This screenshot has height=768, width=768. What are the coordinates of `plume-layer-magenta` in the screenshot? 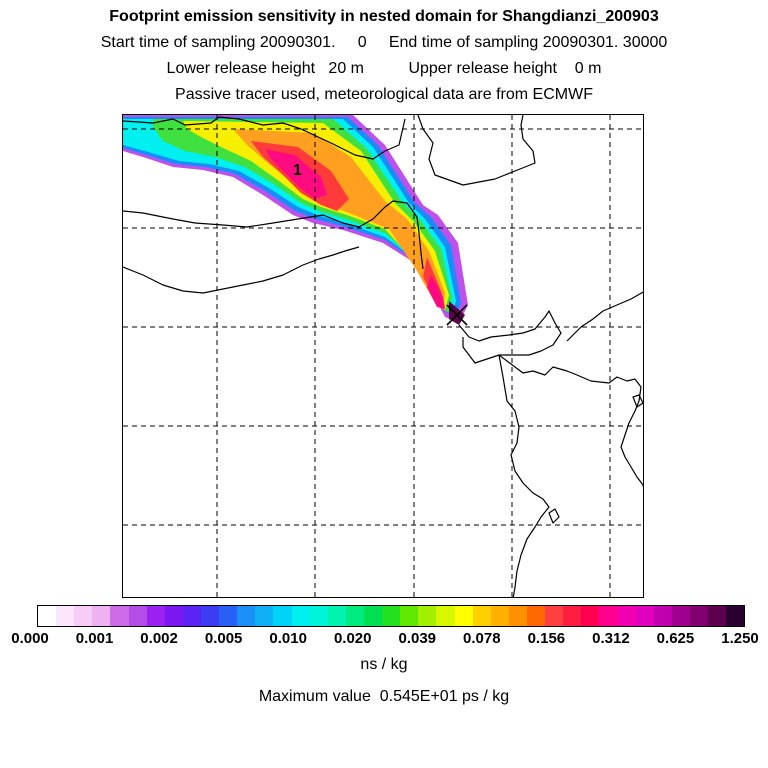 It's located at (355, 229).